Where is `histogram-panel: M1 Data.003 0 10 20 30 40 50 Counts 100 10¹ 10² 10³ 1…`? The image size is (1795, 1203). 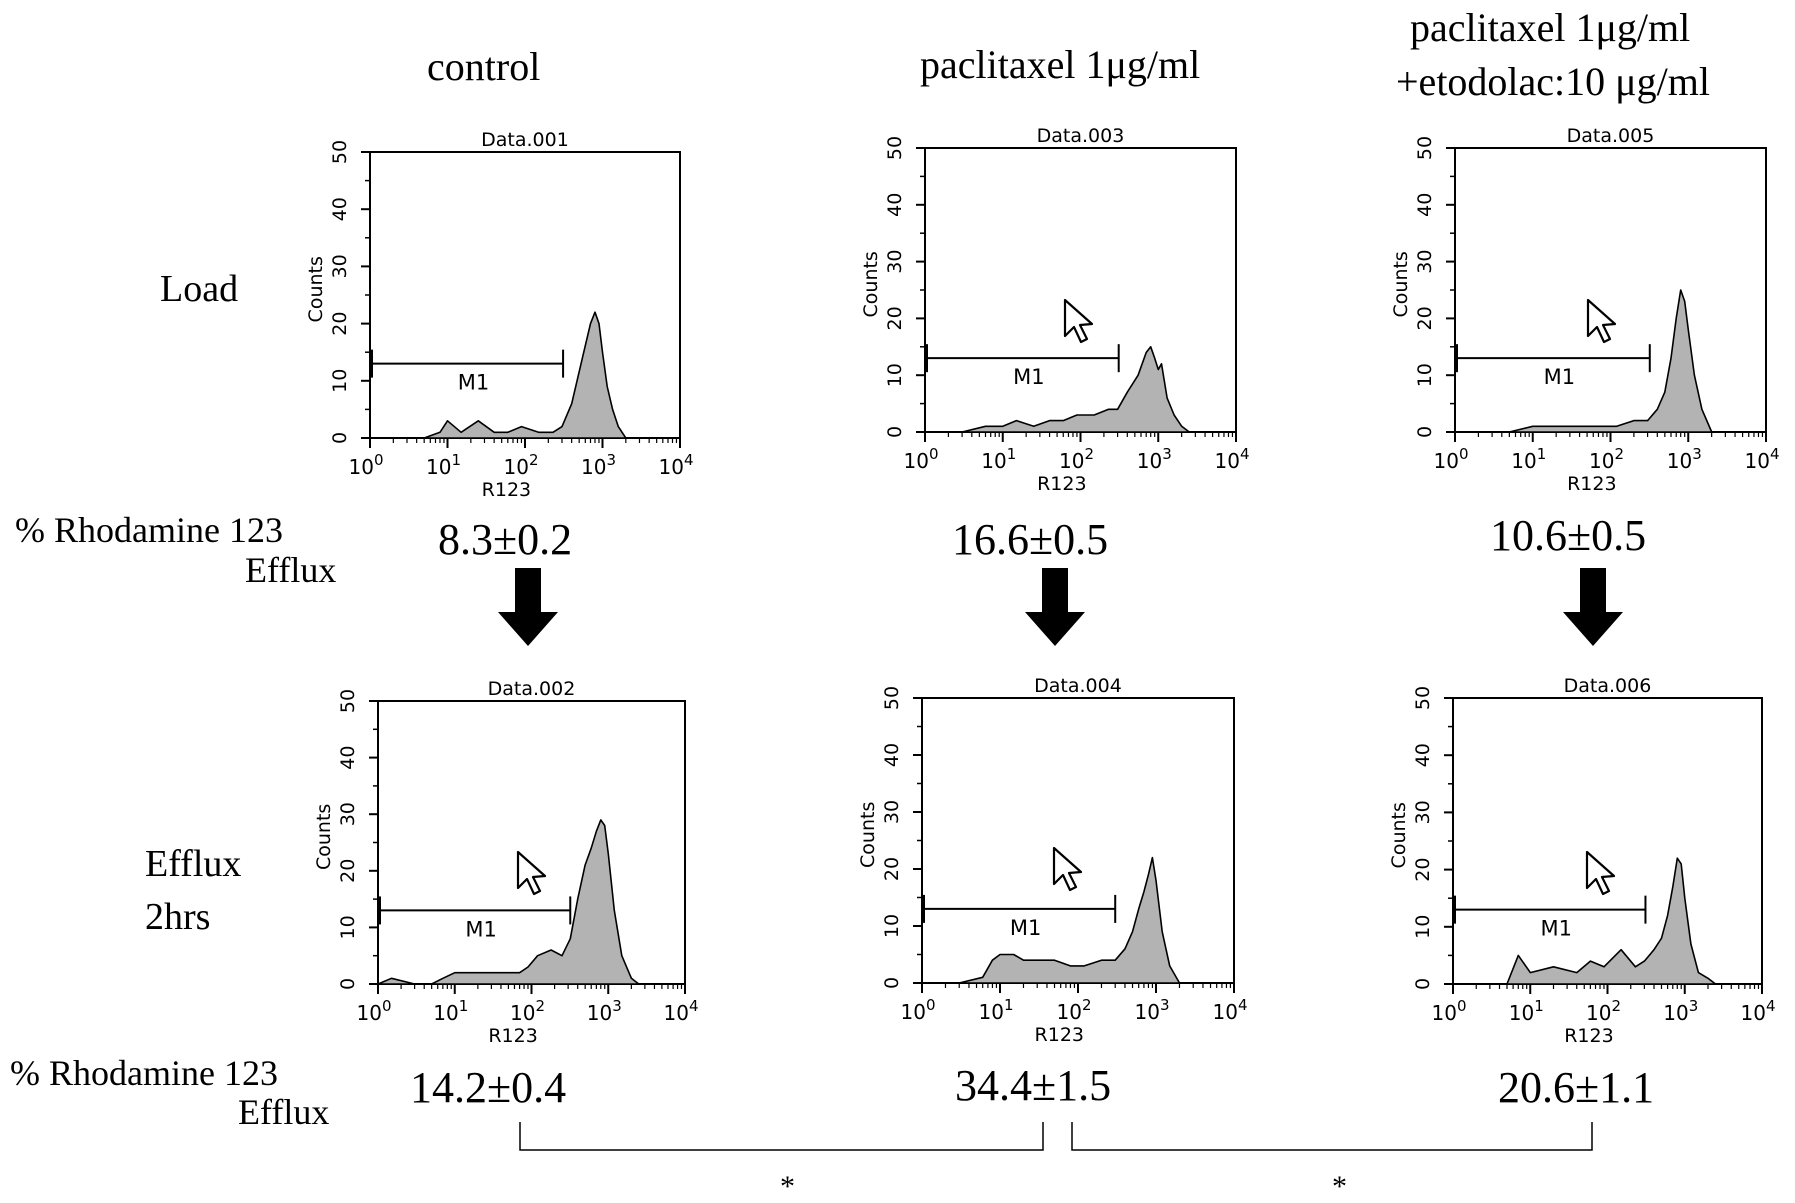
histogram-panel: M1 Data.003 0 10 20 30 40 50 Counts 100 10¹ 10² 10³ 1… is located at coordinates (1055, 310).